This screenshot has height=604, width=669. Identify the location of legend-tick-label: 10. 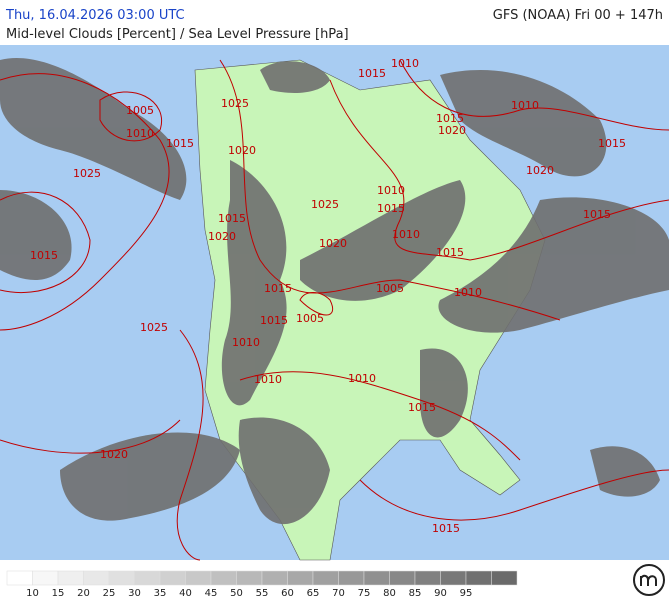
(32, 593).